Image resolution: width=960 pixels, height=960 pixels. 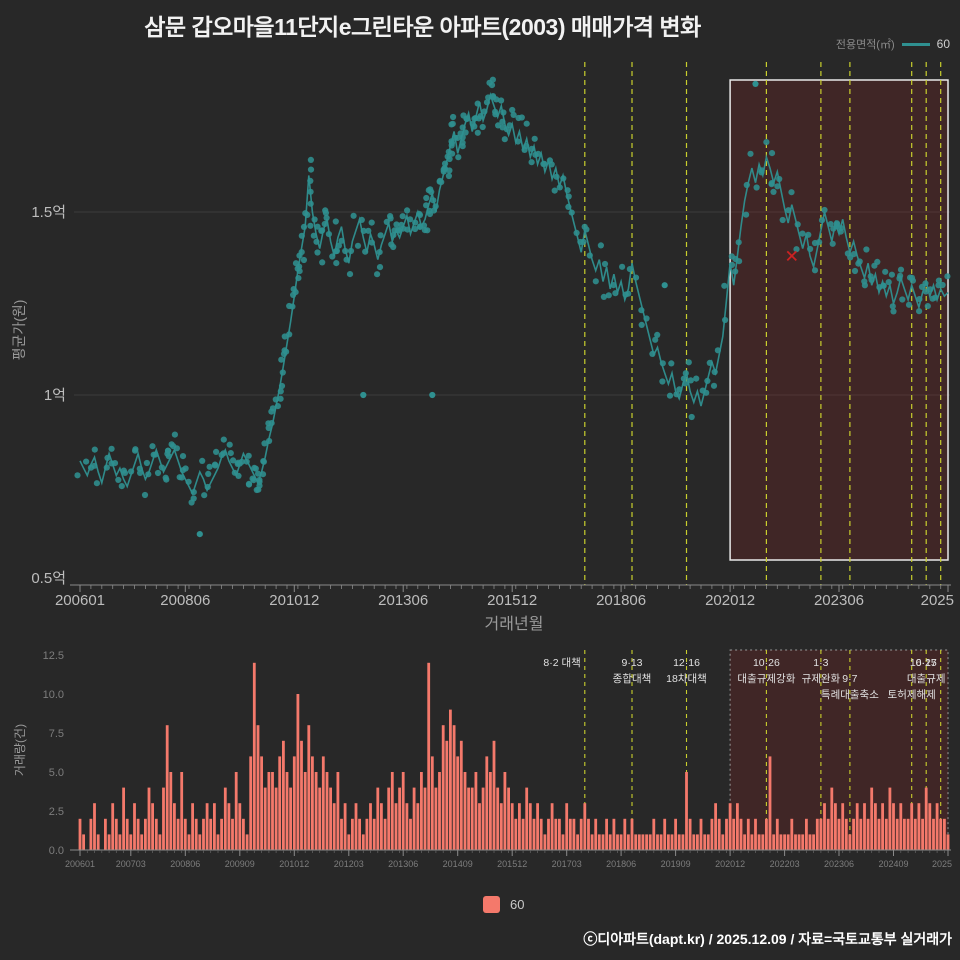 What do you see at coordinates (56, 812) in the screenshot?
I see `y-tick-label-volume: 2.5` at bounding box center [56, 812].